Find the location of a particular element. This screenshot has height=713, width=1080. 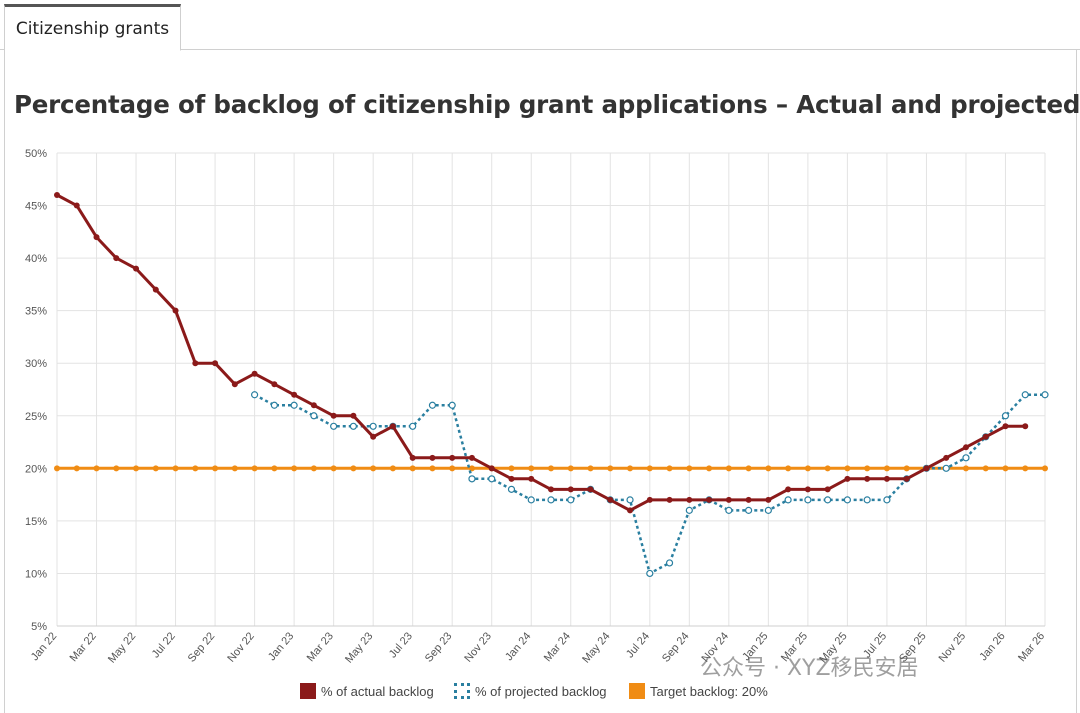

legend-swatch-target is located at coordinates (637, 691).